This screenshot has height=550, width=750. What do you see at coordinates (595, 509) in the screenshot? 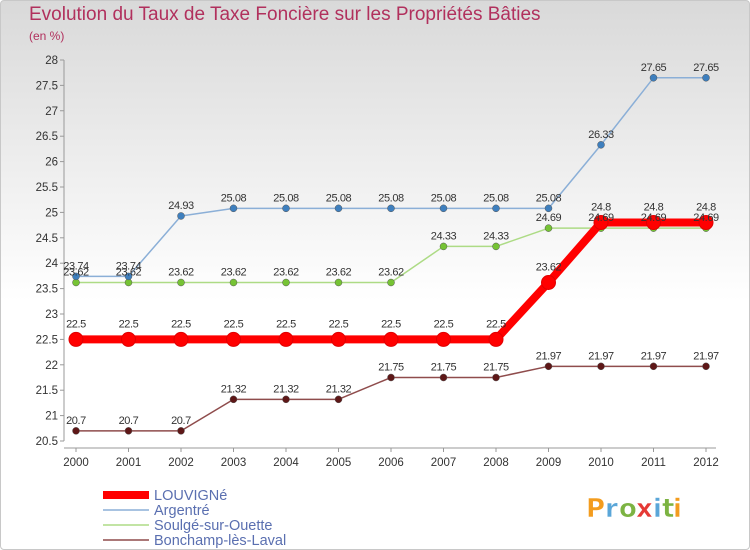
I see `logo-letter: P` at bounding box center [595, 509].